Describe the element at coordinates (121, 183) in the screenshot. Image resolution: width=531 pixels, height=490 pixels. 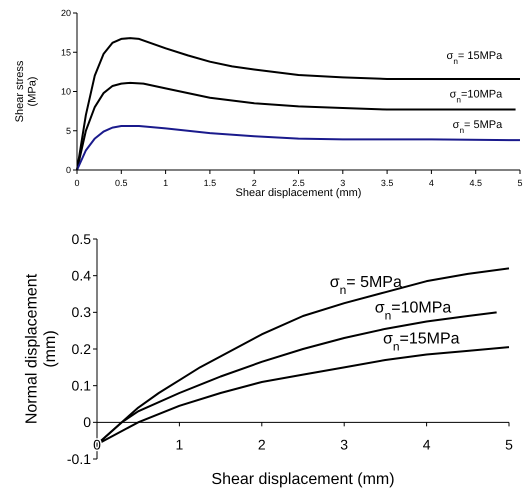
I see `x-tick-label: 0.5` at that location.